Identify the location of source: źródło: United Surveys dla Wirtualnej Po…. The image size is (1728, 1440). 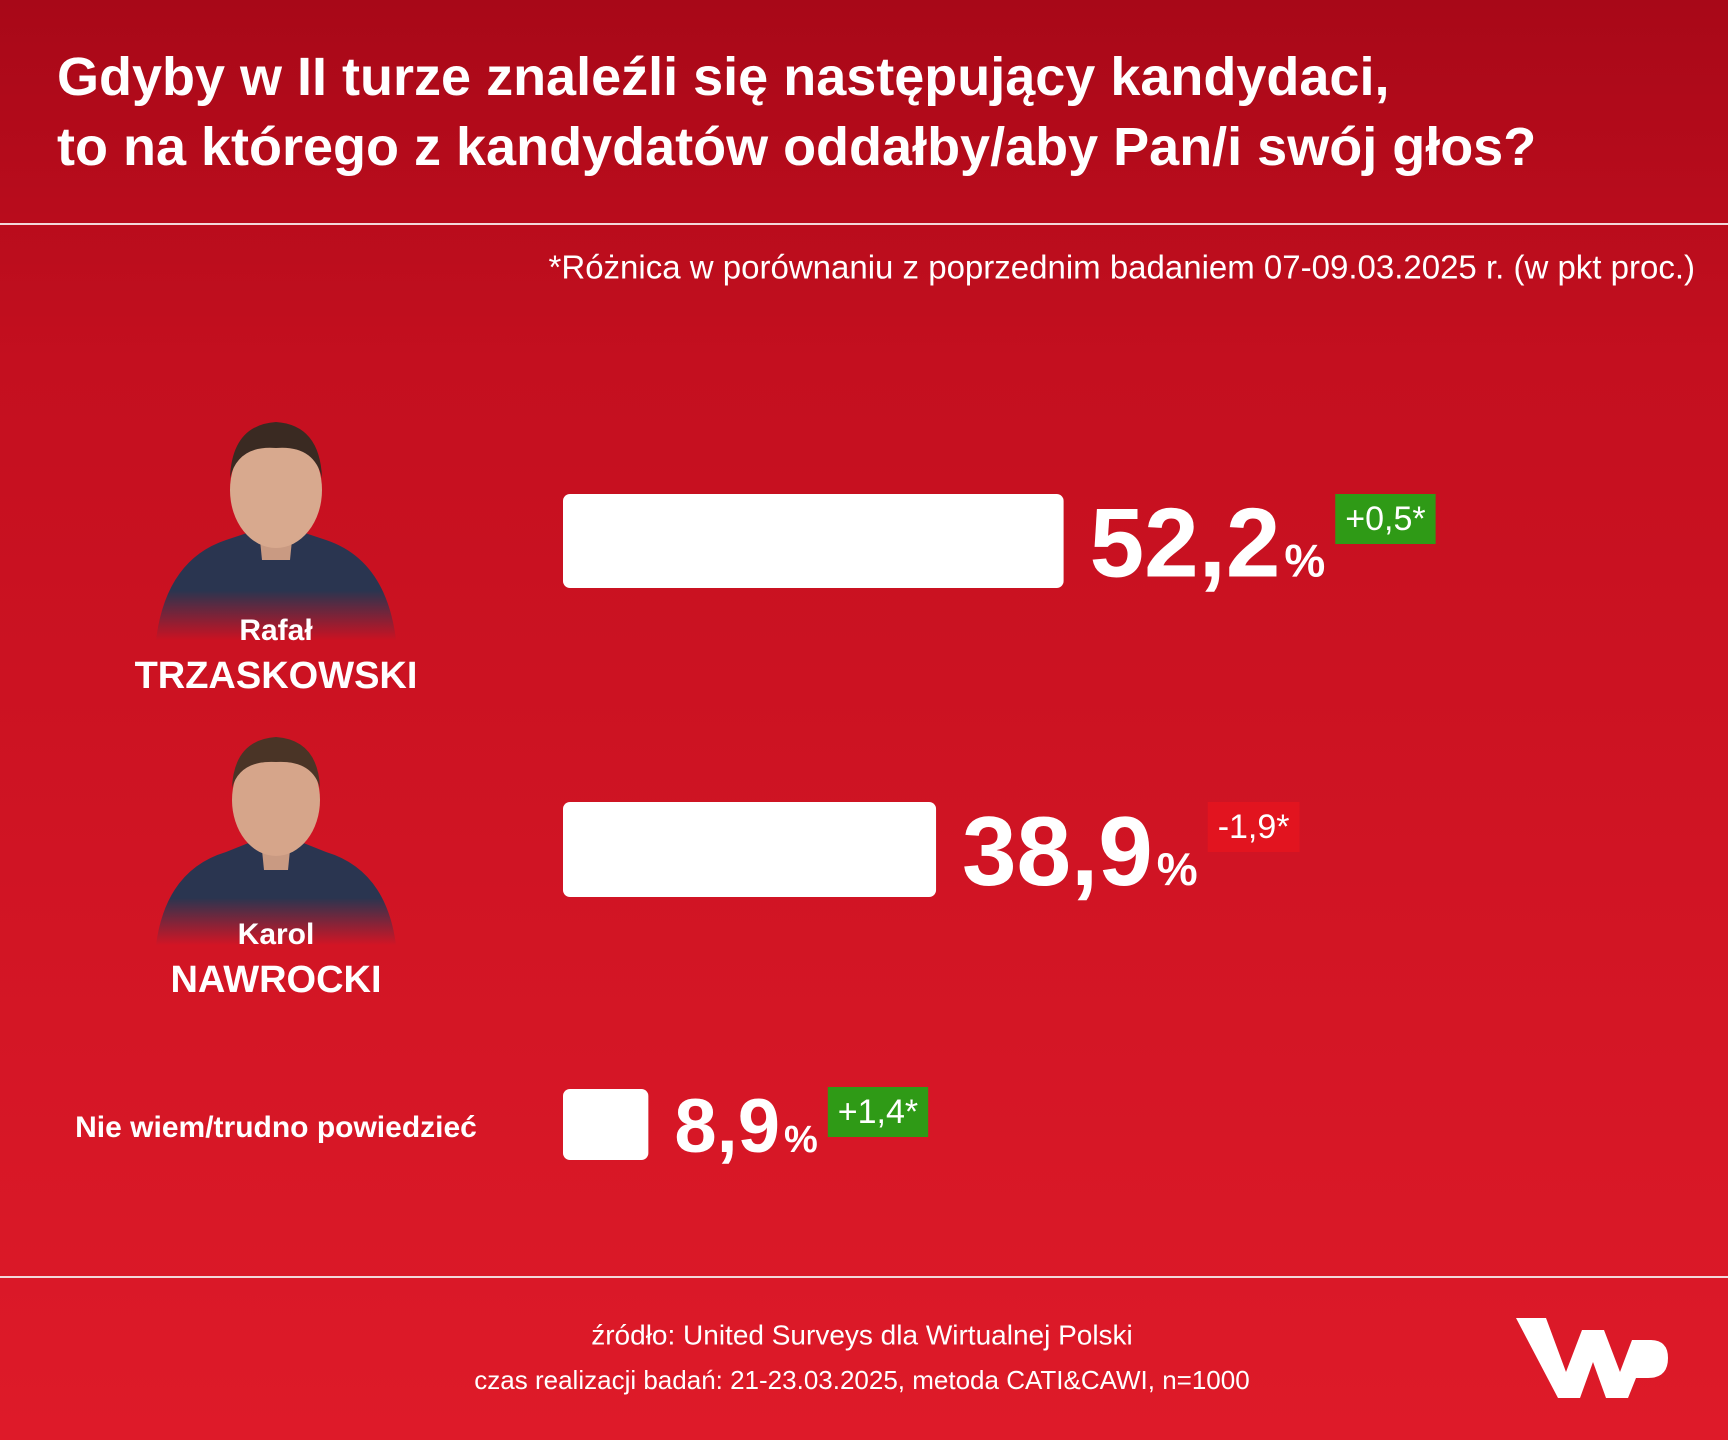
(862, 1334).